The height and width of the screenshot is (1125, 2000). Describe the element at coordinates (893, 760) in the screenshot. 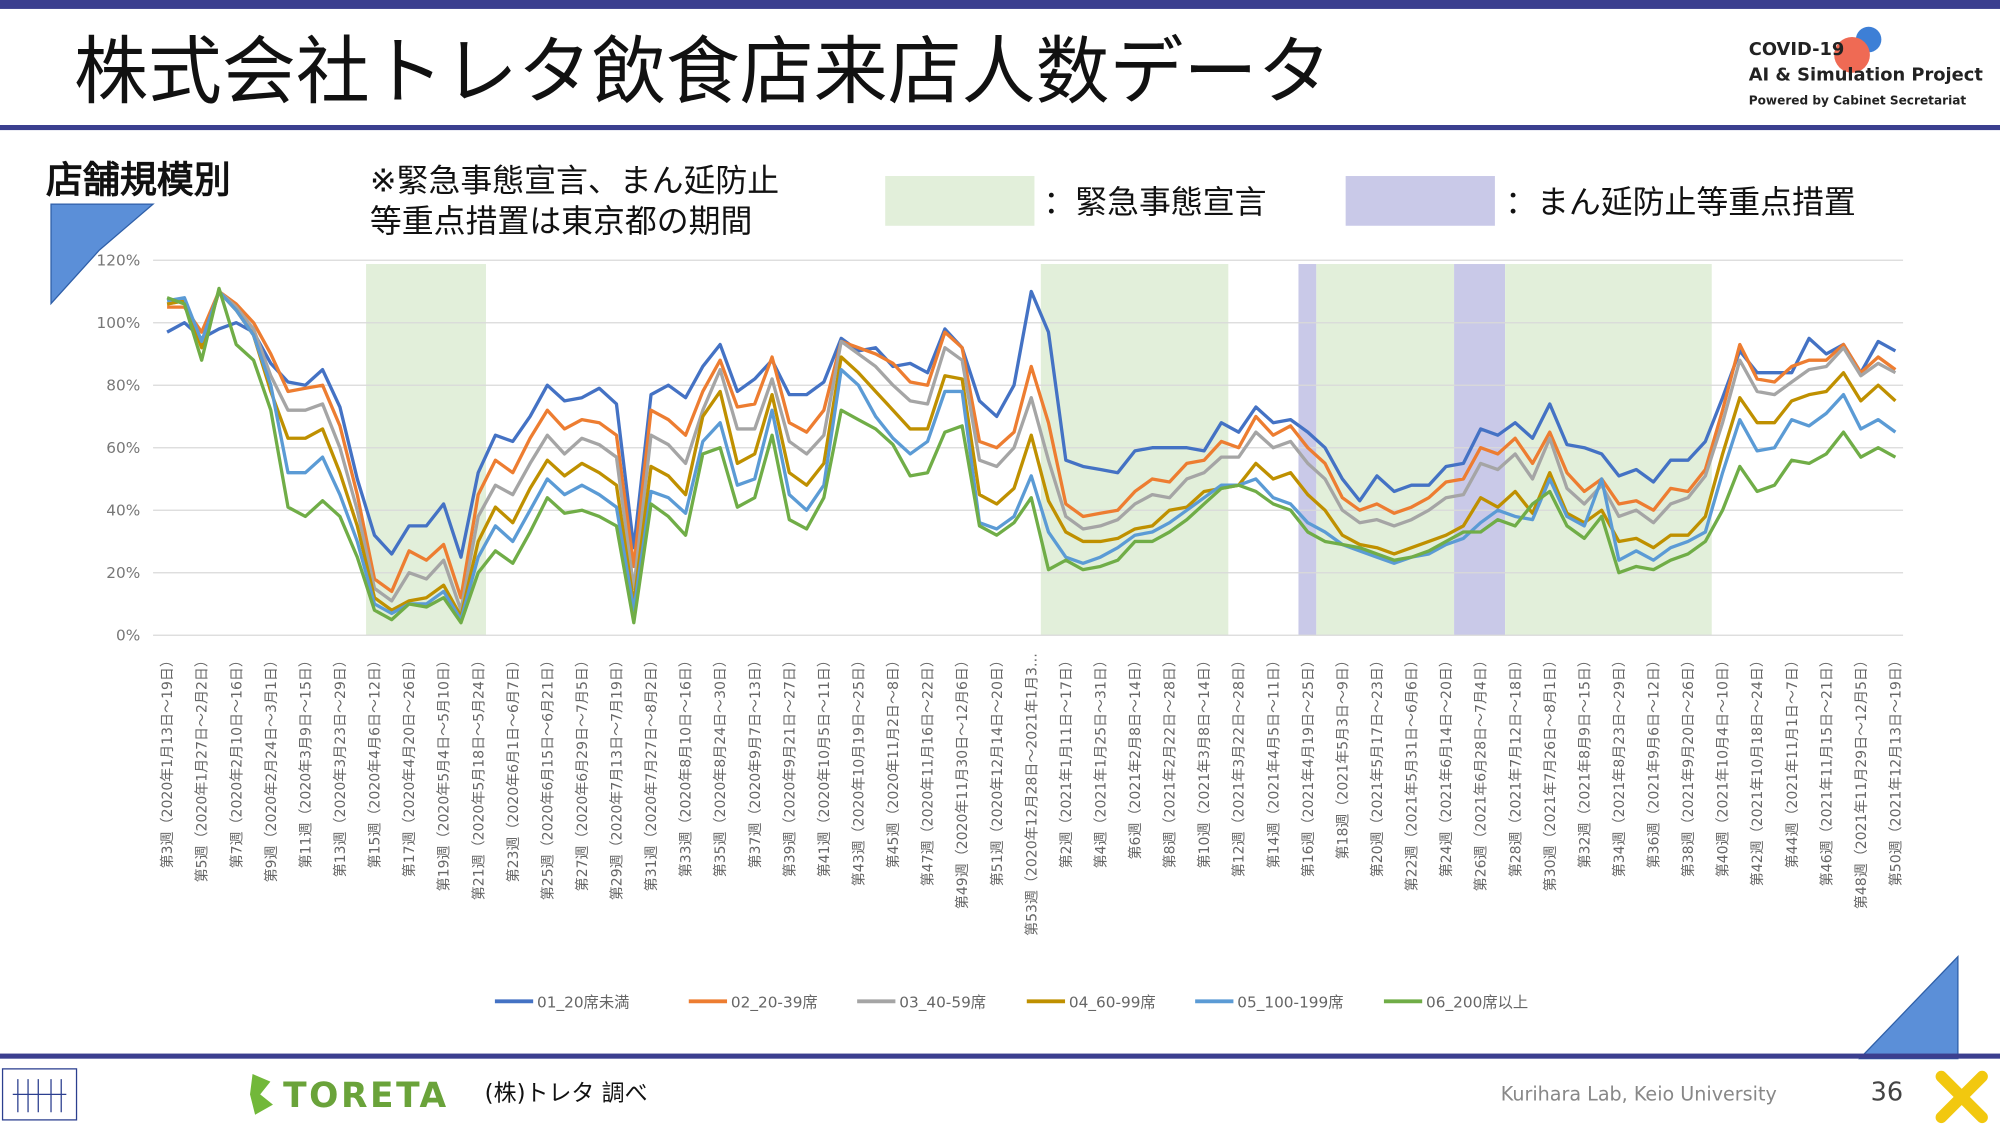

I see `x-tick-label: 第45週（2020年11月2日～8日）` at that location.